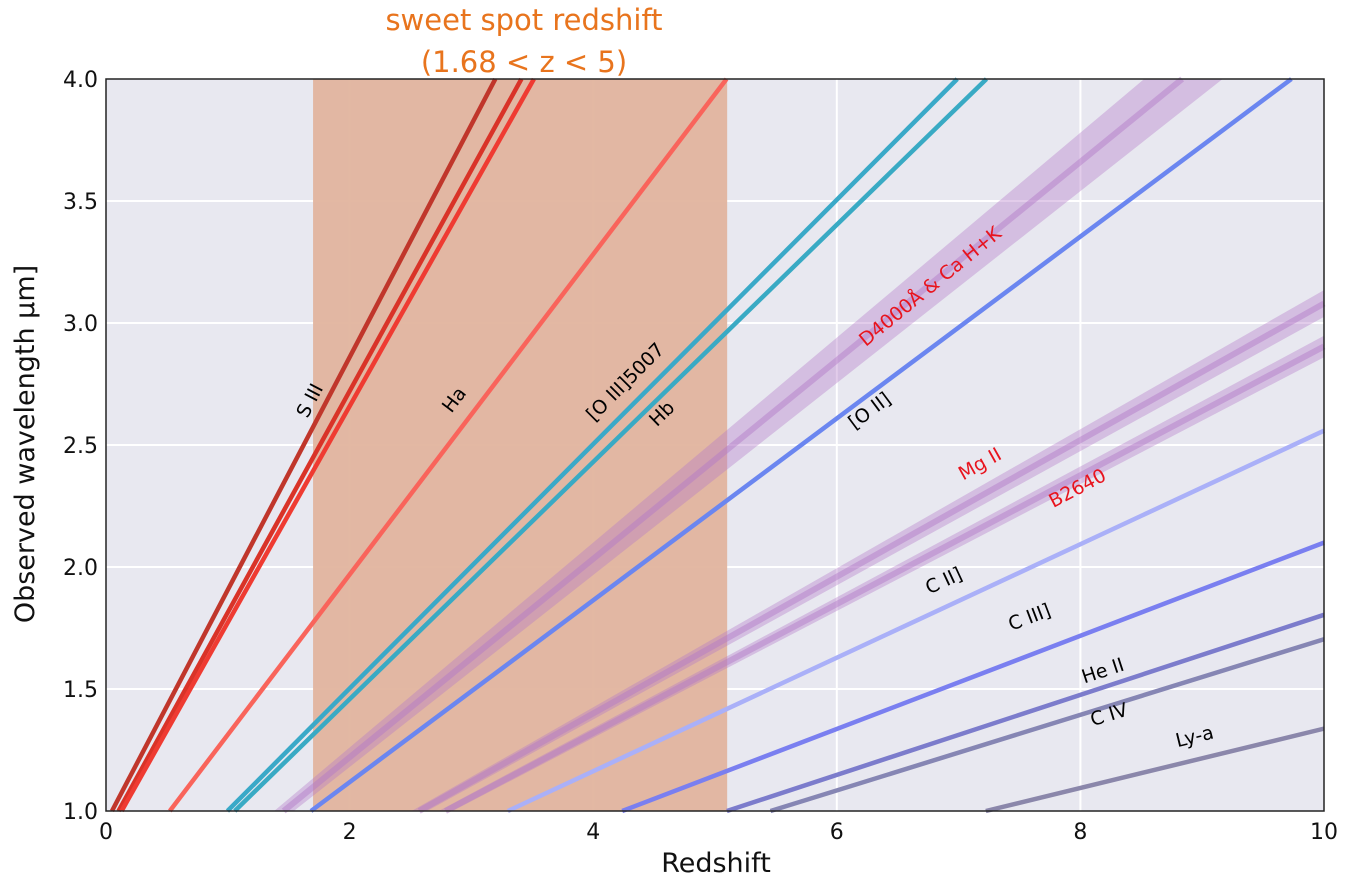 Image resolution: width=1356 pixels, height=879 pixels. What do you see at coordinates (1324, 832) in the screenshot?
I see `x-tick-label: 10` at bounding box center [1324, 832].